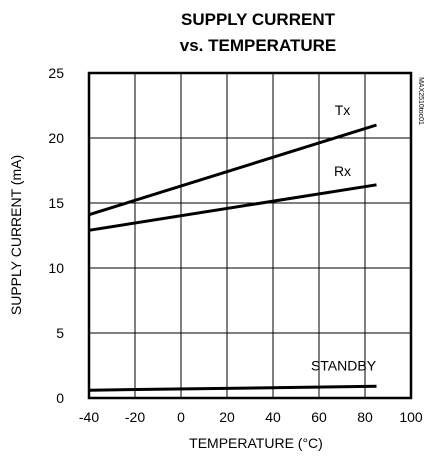 This screenshot has height=457, width=427. I want to click on y-tick-labels: 0 5 10 15 20 25, so click(56, 235).